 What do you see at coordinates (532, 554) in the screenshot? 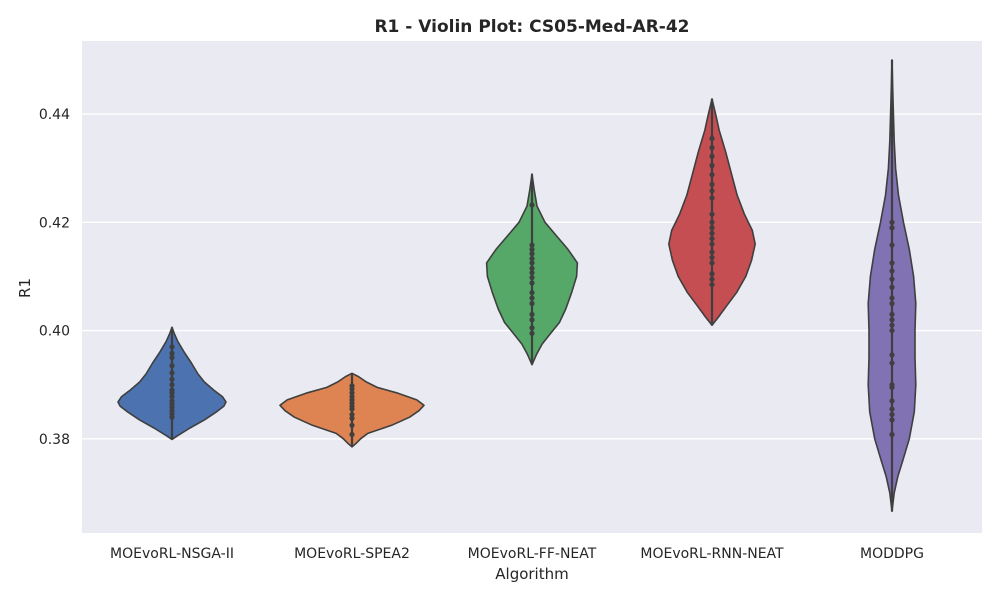
I see `x-tick-label: MOEvoRL-FF-NEAT` at bounding box center [532, 554].